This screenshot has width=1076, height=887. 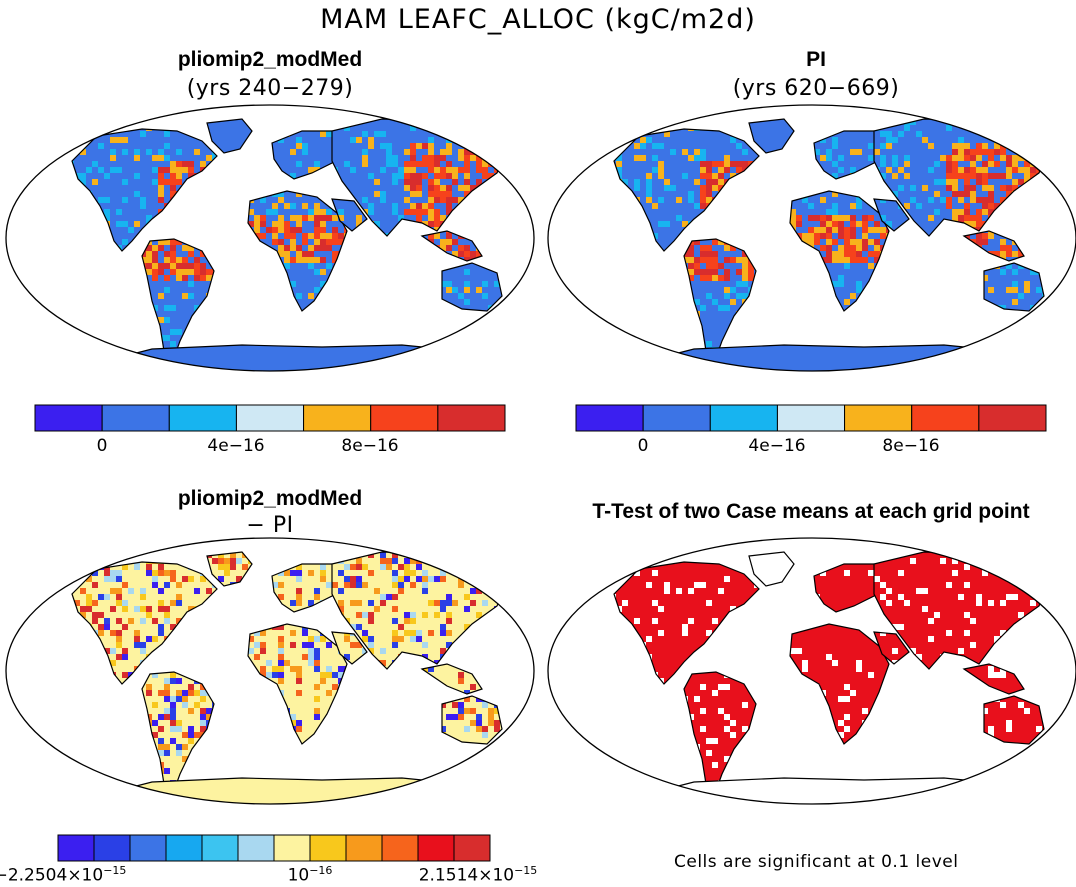 I want to click on panel4-map, so click(x=811, y=671).